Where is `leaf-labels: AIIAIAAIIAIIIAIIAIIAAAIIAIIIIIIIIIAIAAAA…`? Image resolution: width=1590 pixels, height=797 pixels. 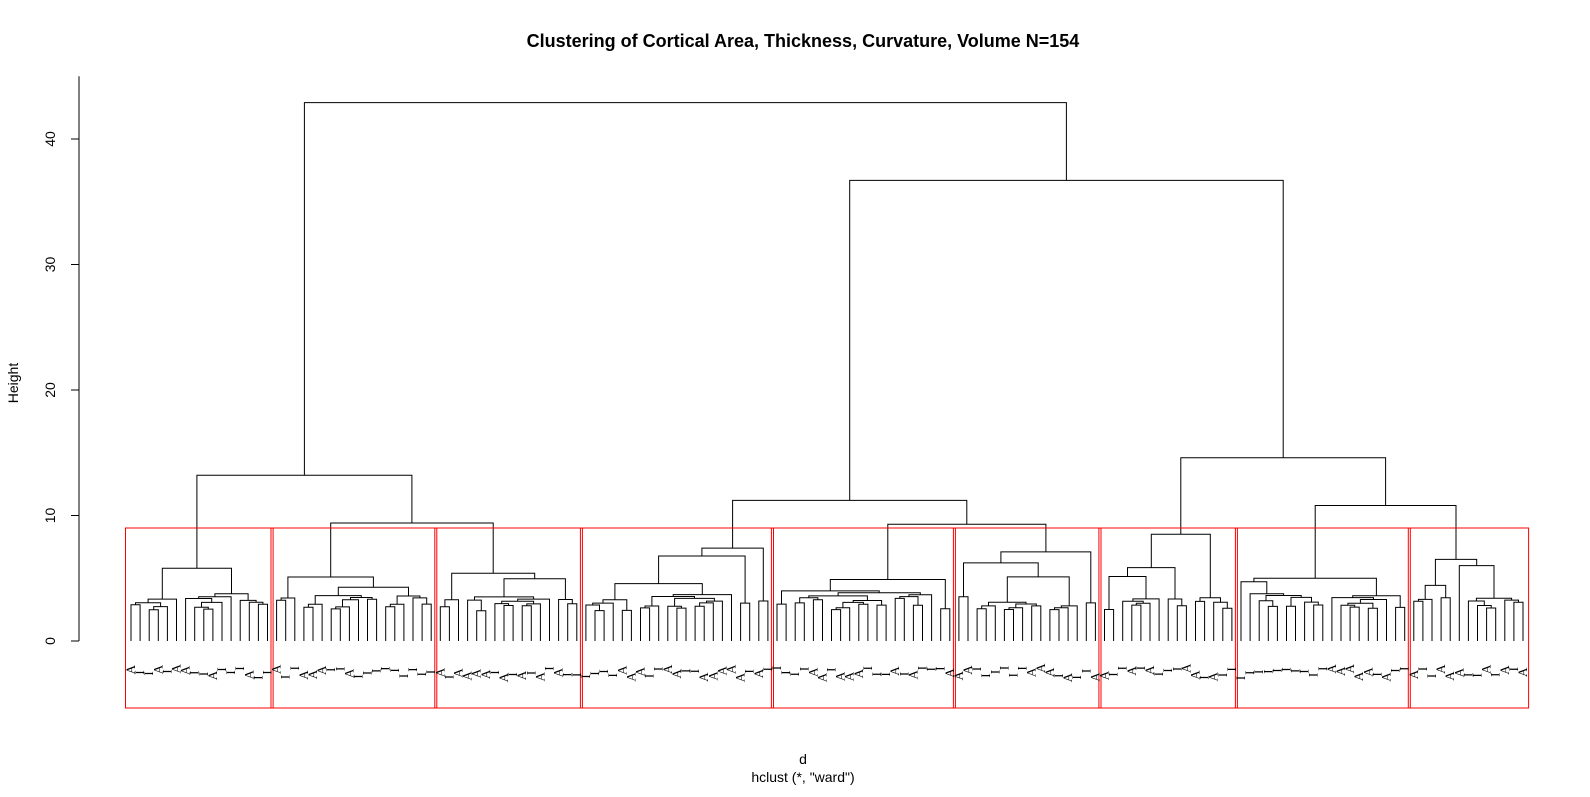
leaf-labels: AIIAIAAIIAIIIAIIAIIAAAIIAIIIIIIIIIAIAAAA… is located at coordinates (826, 673).